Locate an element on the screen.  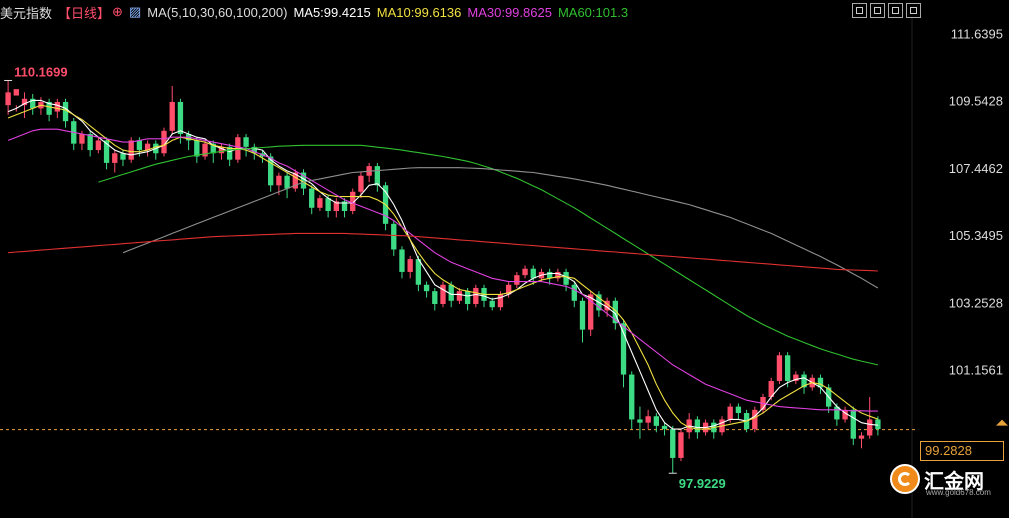
high-price-label: 110.1699 is located at coordinates (41, 71).